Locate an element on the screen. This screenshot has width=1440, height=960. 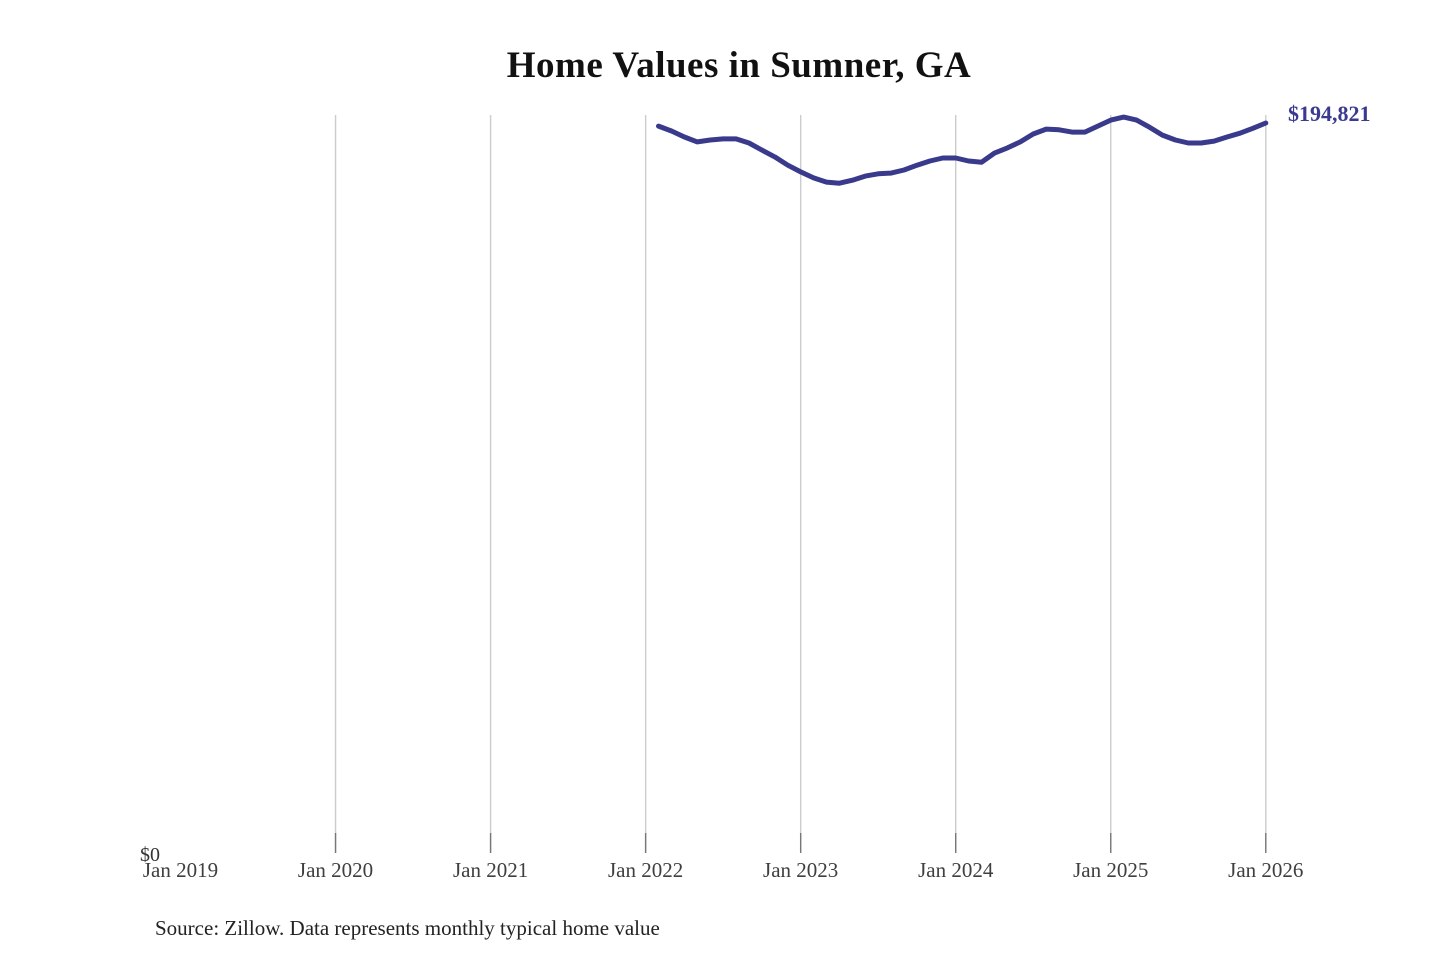
current-value-label: $194,821 is located at coordinates (1329, 113).